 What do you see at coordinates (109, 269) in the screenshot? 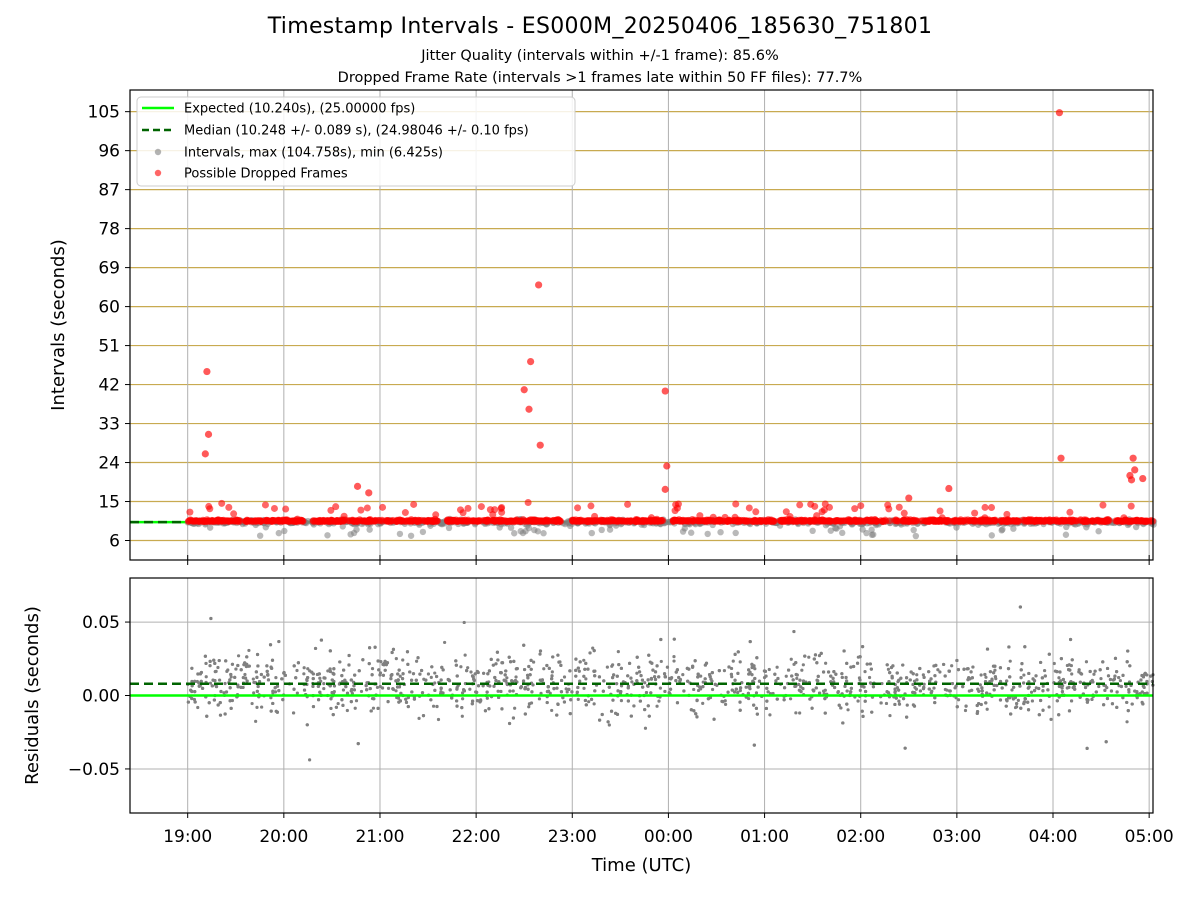
I see `y-tick-label: 69` at bounding box center [109, 269].